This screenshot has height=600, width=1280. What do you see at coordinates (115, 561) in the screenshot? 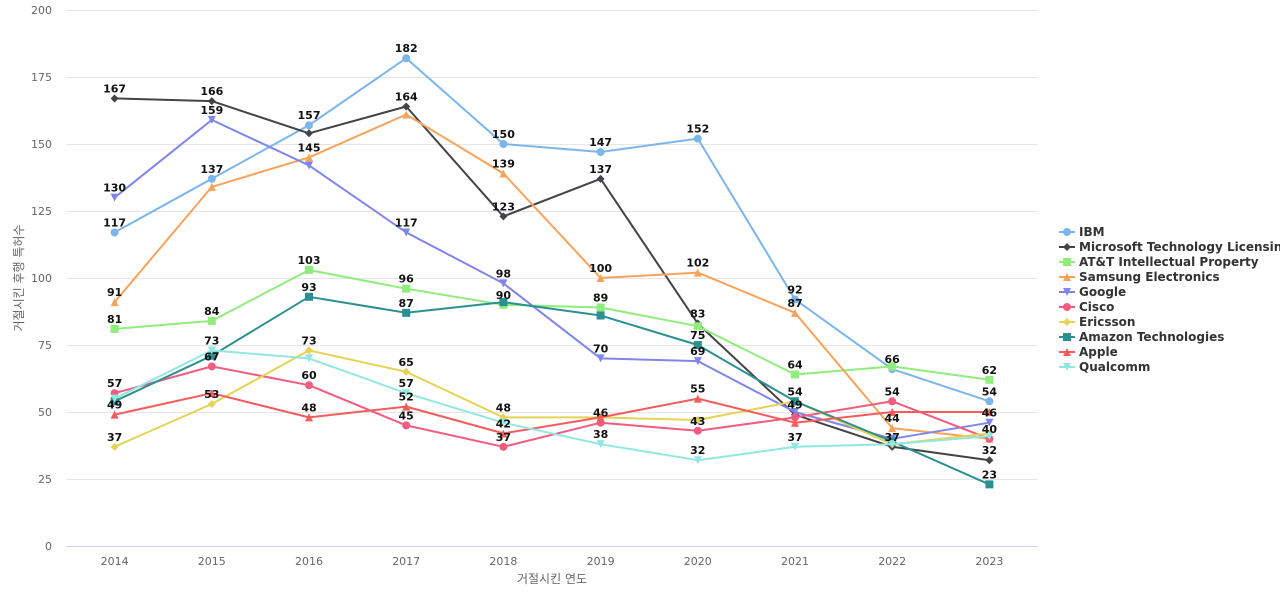
I see `x-tick-label: 2014` at bounding box center [115, 561].